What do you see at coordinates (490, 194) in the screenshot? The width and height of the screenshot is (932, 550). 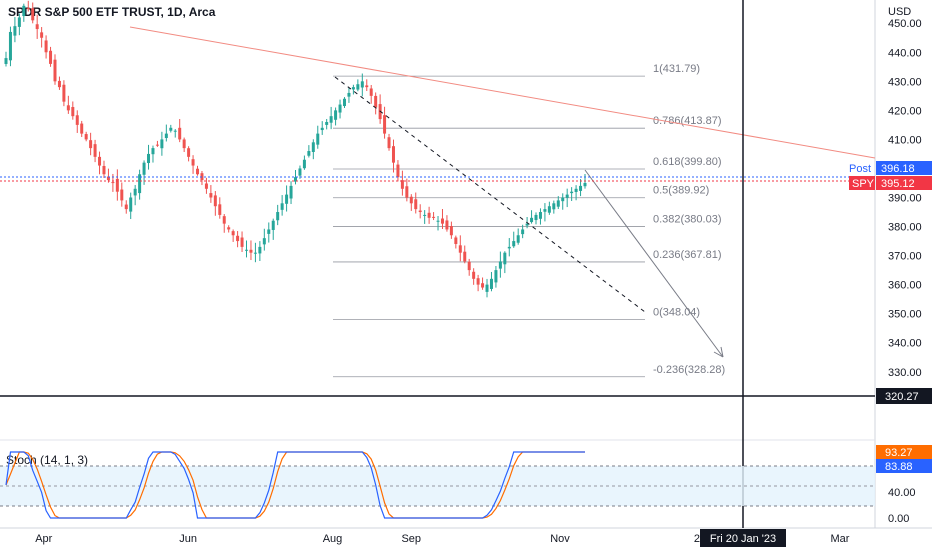 I see `trendline-dashed` at bounding box center [490, 194].